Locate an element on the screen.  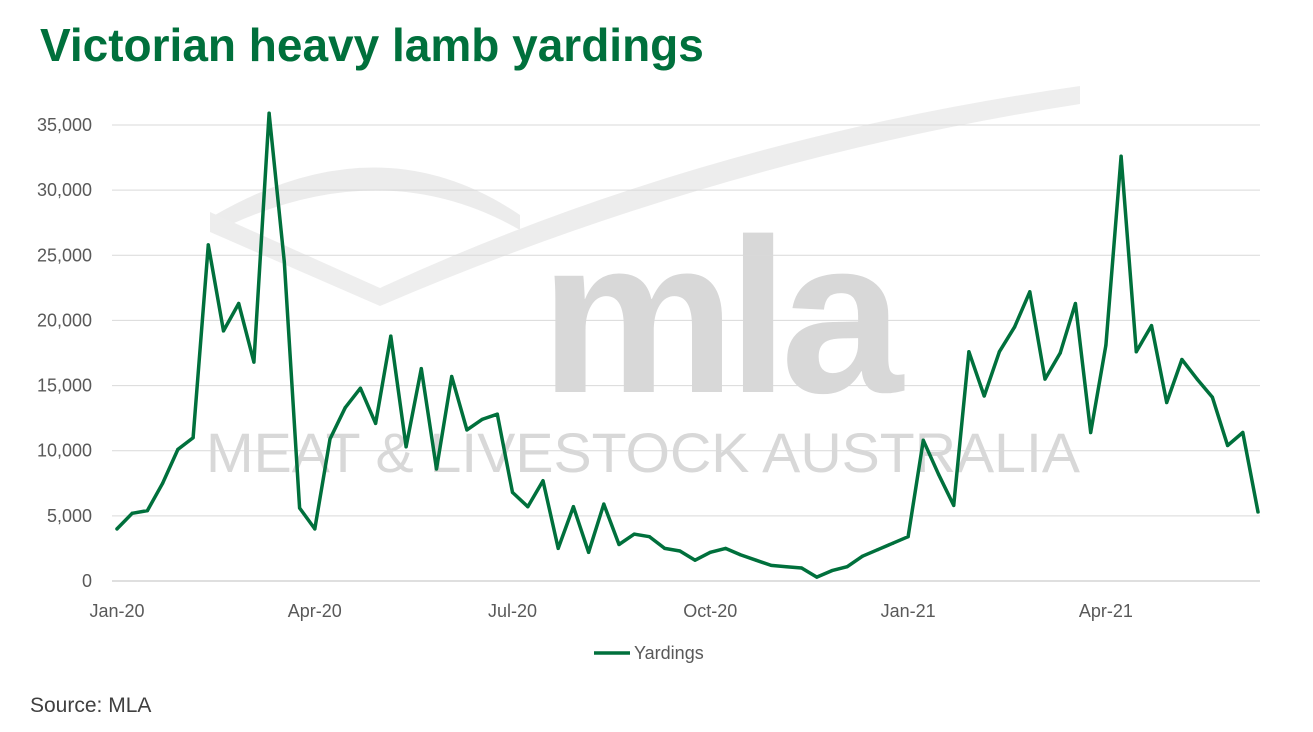
x-tick-label: Apr-20 is located at coordinates (315, 611).